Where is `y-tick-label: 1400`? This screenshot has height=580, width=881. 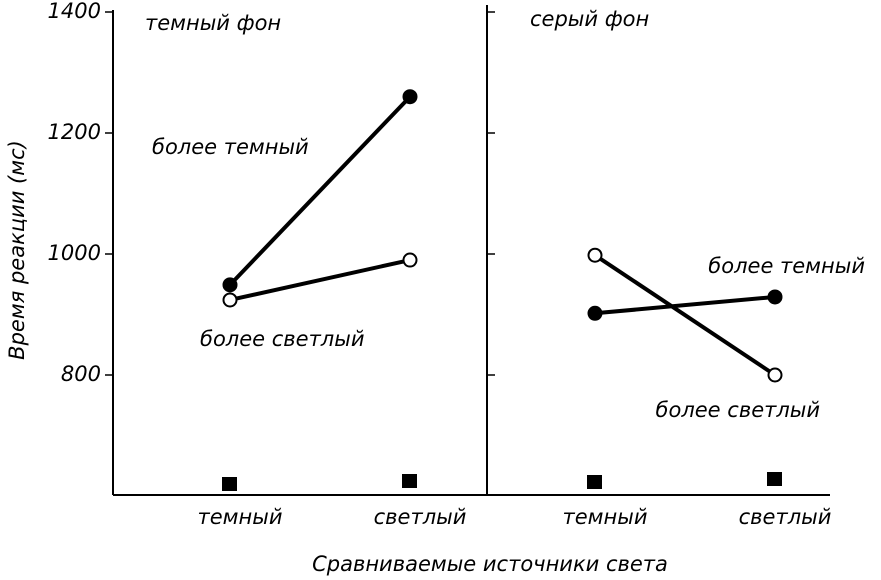
y-tick-label: 1400 is located at coordinates (74, 11).